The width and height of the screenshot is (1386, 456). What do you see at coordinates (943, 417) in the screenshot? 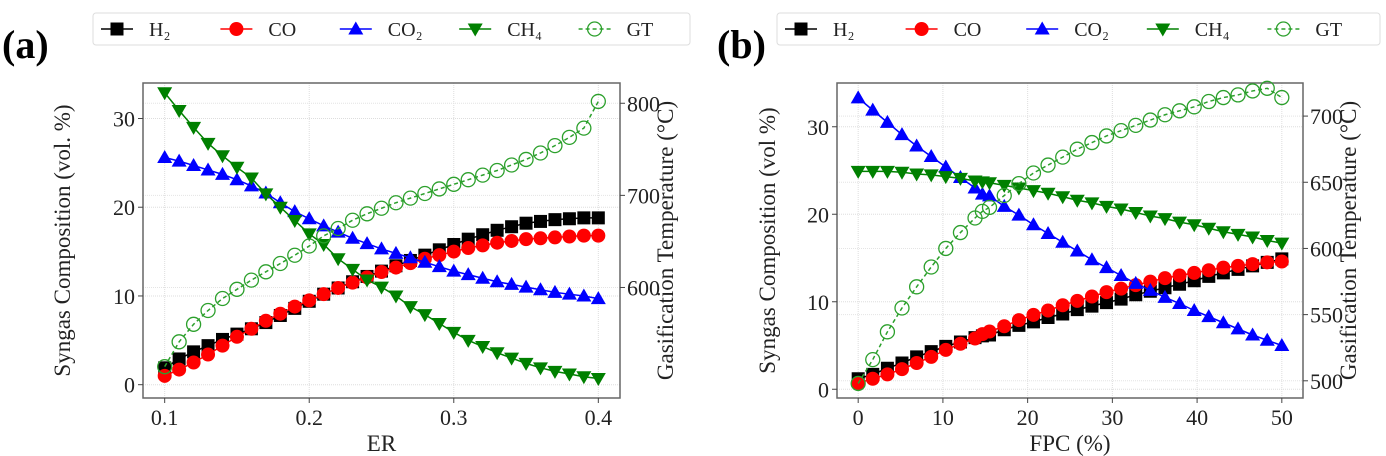
I see `panel-b-xtick-label: 10` at bounding box center [943, 417].